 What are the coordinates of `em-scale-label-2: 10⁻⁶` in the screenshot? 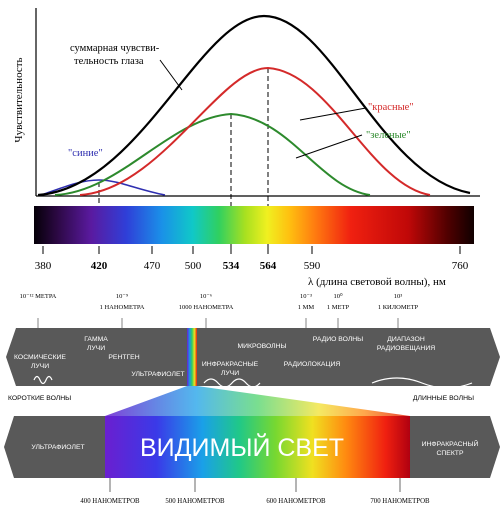 It's located at (206, 296).